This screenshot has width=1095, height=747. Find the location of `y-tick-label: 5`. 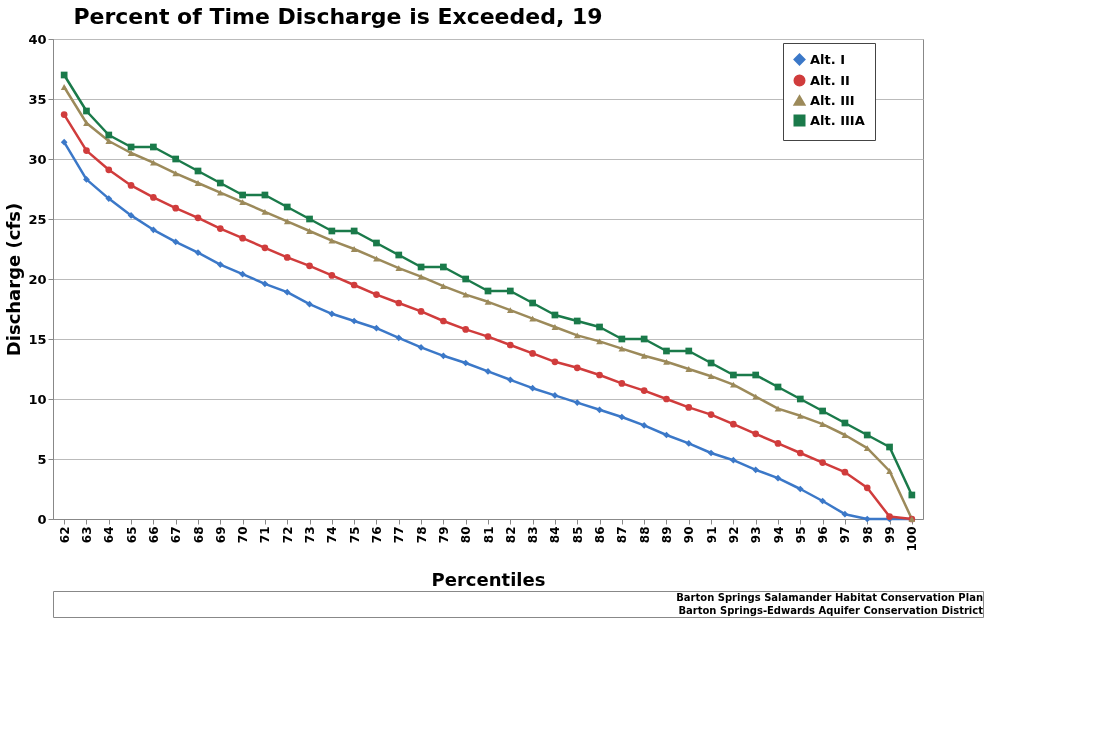

y-tick-label: 5 is located at coordinates (42, 459).